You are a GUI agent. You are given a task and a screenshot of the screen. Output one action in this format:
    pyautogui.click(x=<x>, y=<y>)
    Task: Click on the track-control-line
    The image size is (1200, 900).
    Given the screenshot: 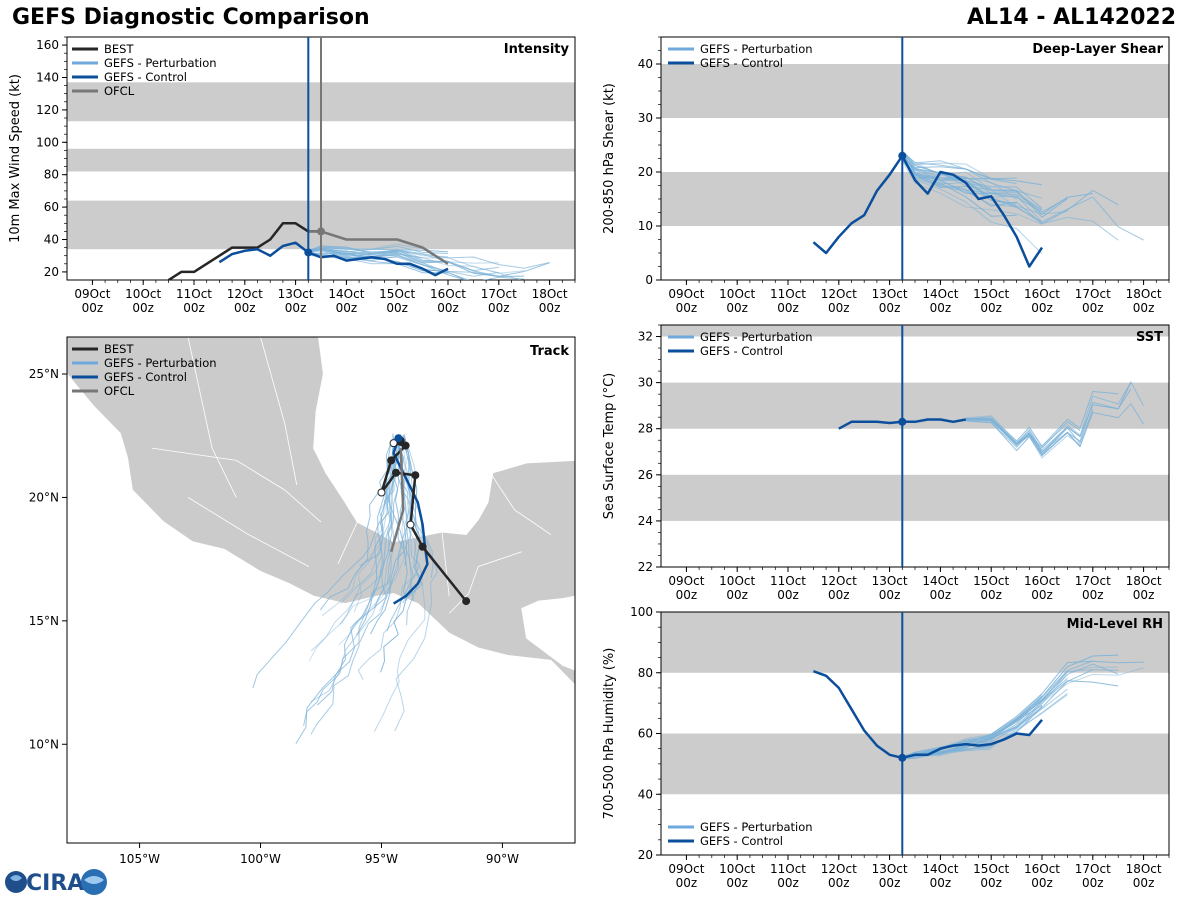 What is the action you would take?
    pyautogui.click(x=410, y=521)
    